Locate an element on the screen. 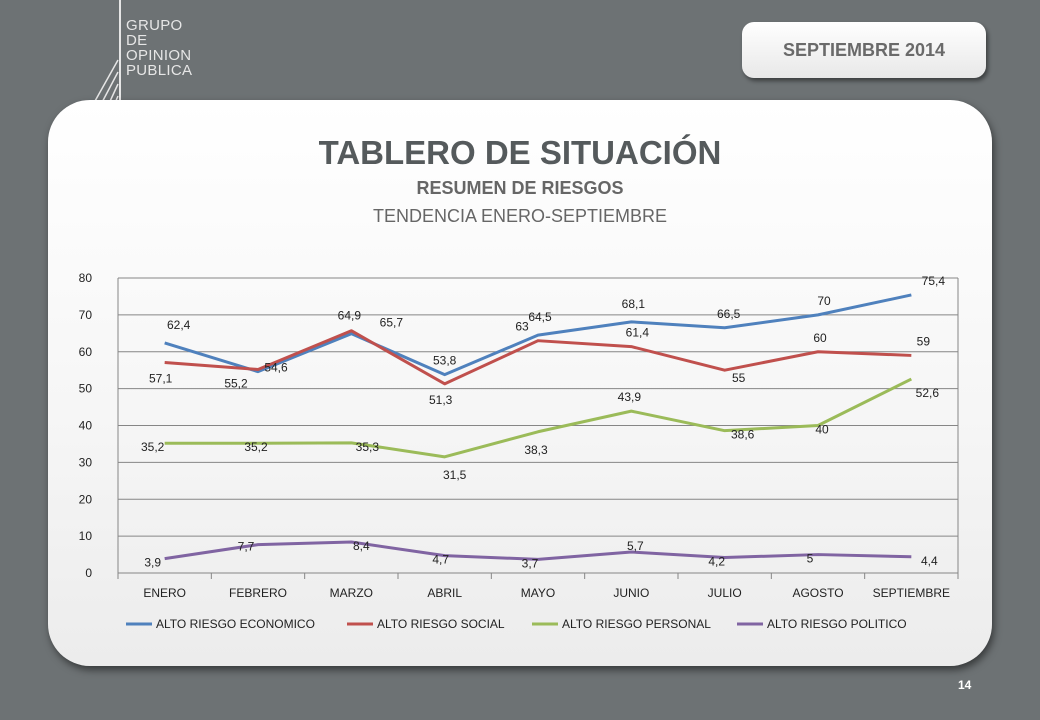 Image resolution: width=1040 pixels, height=720 pixels. page-number: 14 is located at coordinates (965, 685).